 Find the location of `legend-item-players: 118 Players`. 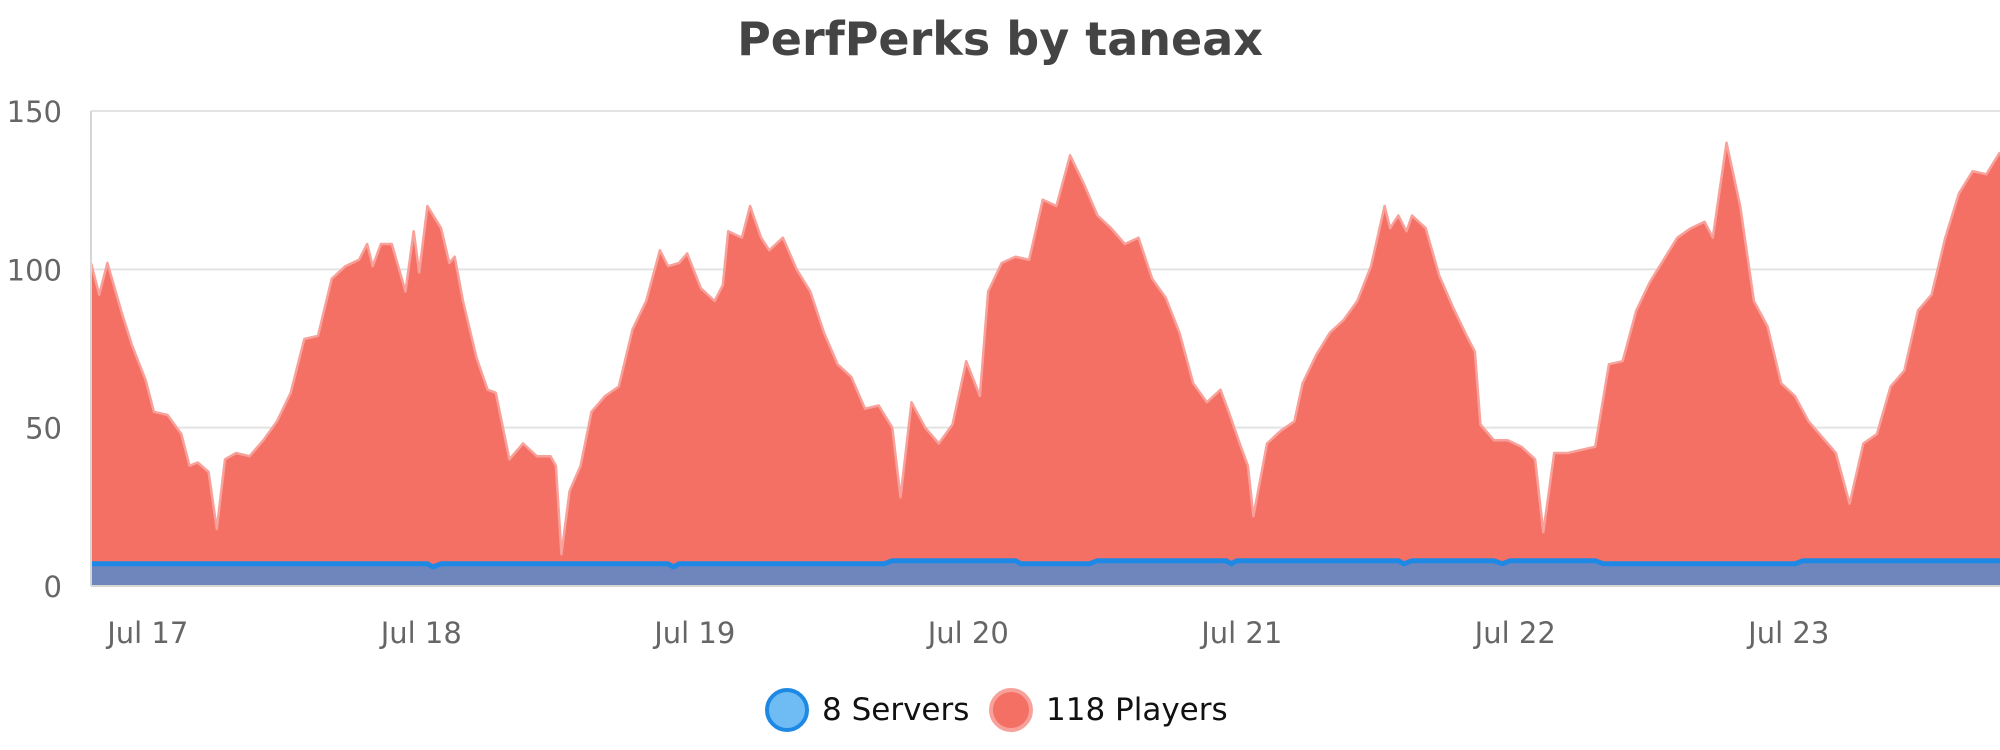

legend-item-players: 118 Players is located at coordinates (1108, 710).